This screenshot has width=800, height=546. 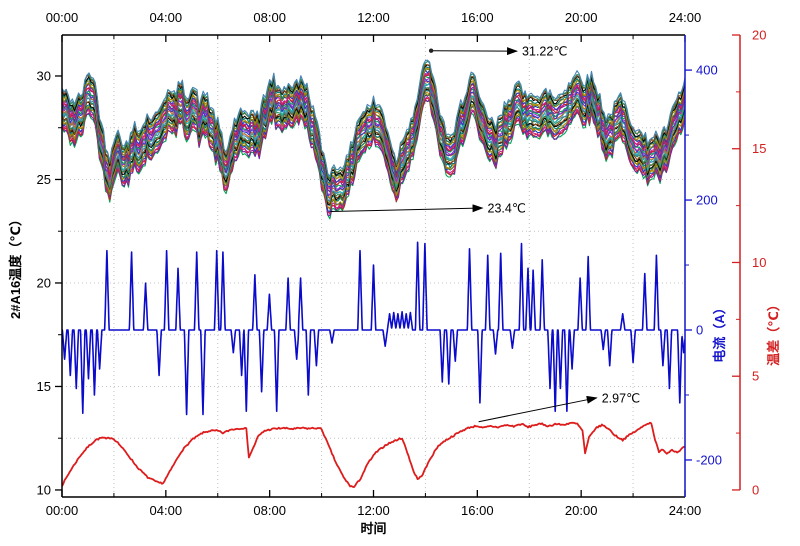 What do you see at coordinates (44, 282) in the screenshot?
I see `left-axis-tick-label: 20` at bounding box center [44, 282].